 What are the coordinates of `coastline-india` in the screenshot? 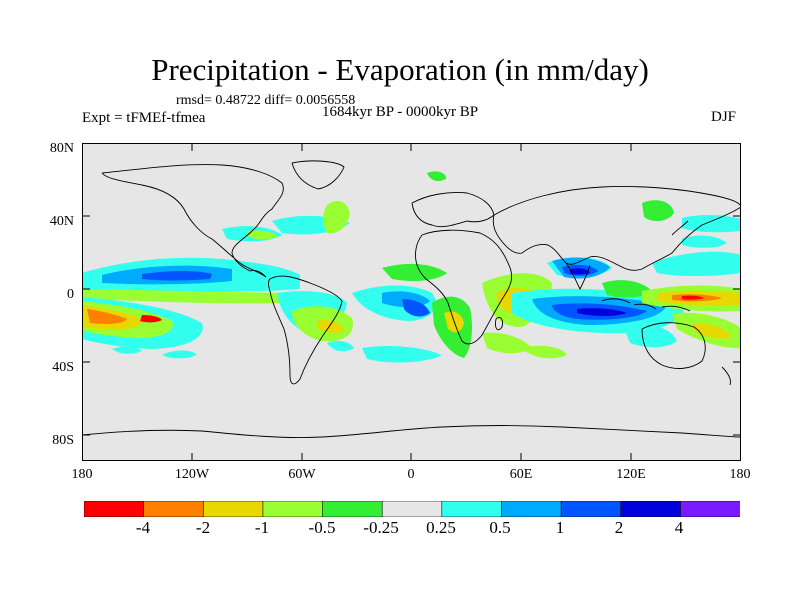 It's located at (578, 276).